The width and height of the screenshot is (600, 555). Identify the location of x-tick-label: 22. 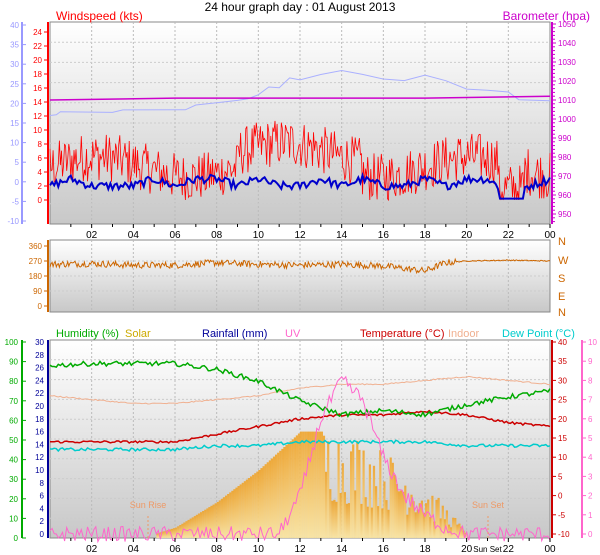
(509, 235).